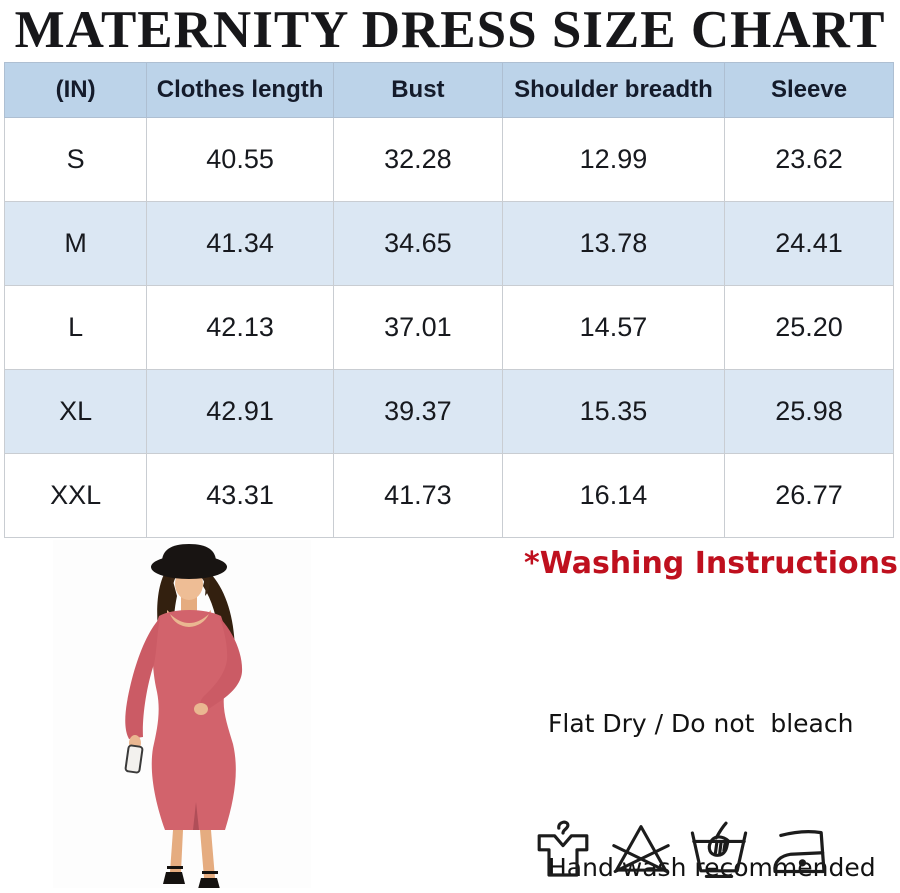 This screenshot has height=893, width=900. I want to click on model-photo, so click(182, 714).